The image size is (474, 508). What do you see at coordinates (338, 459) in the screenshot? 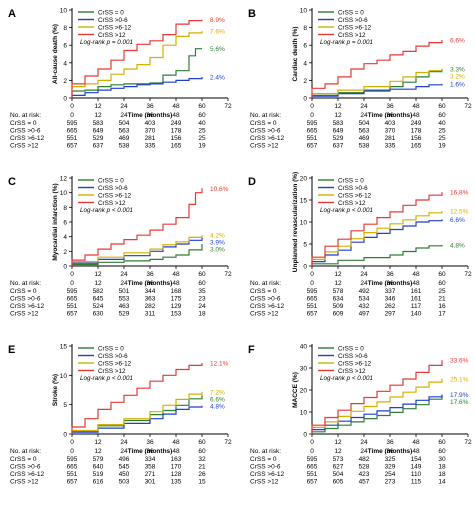
I see `risk-table-cell: 573` at bounding box center [338, 459].